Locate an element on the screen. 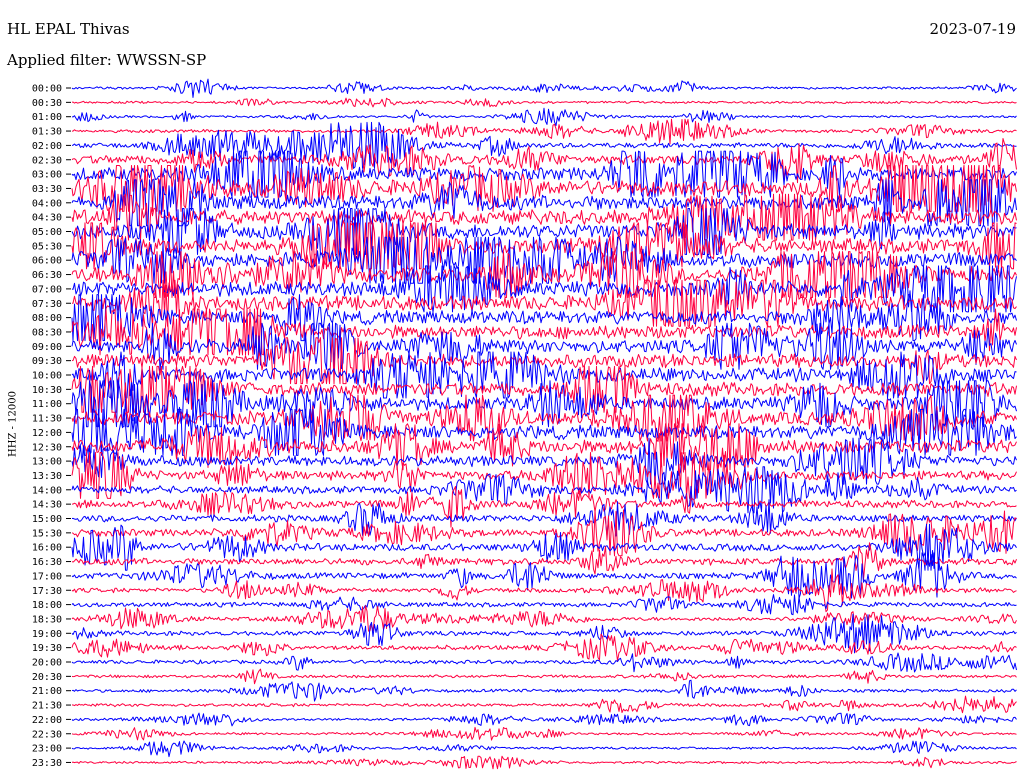  row-time-label: 05:30 is located at coordinates (47, 246).